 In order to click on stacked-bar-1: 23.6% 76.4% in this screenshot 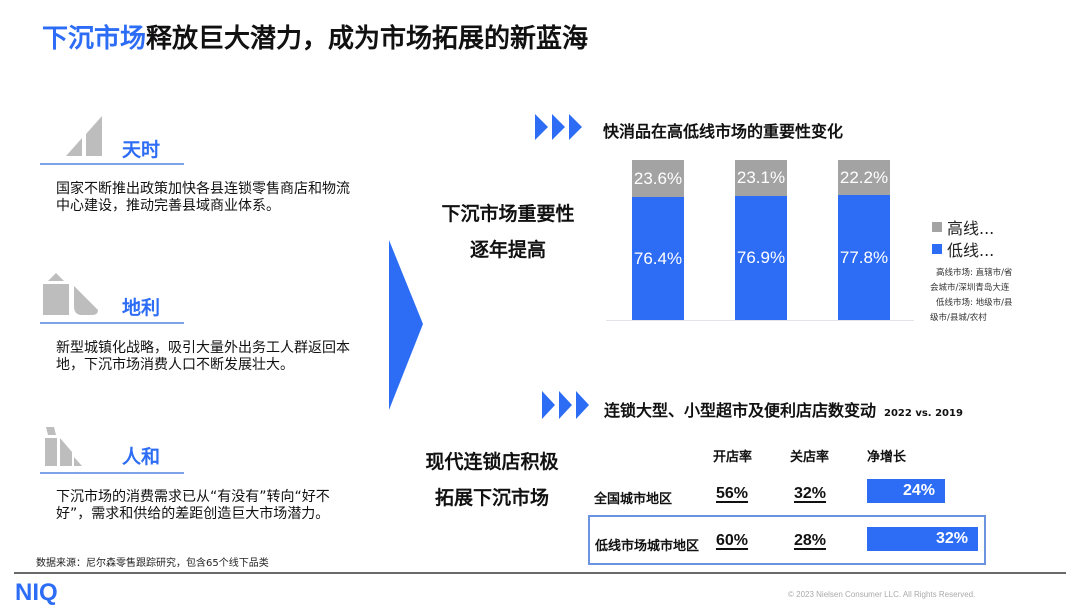, I will do `click(658, 240)`.